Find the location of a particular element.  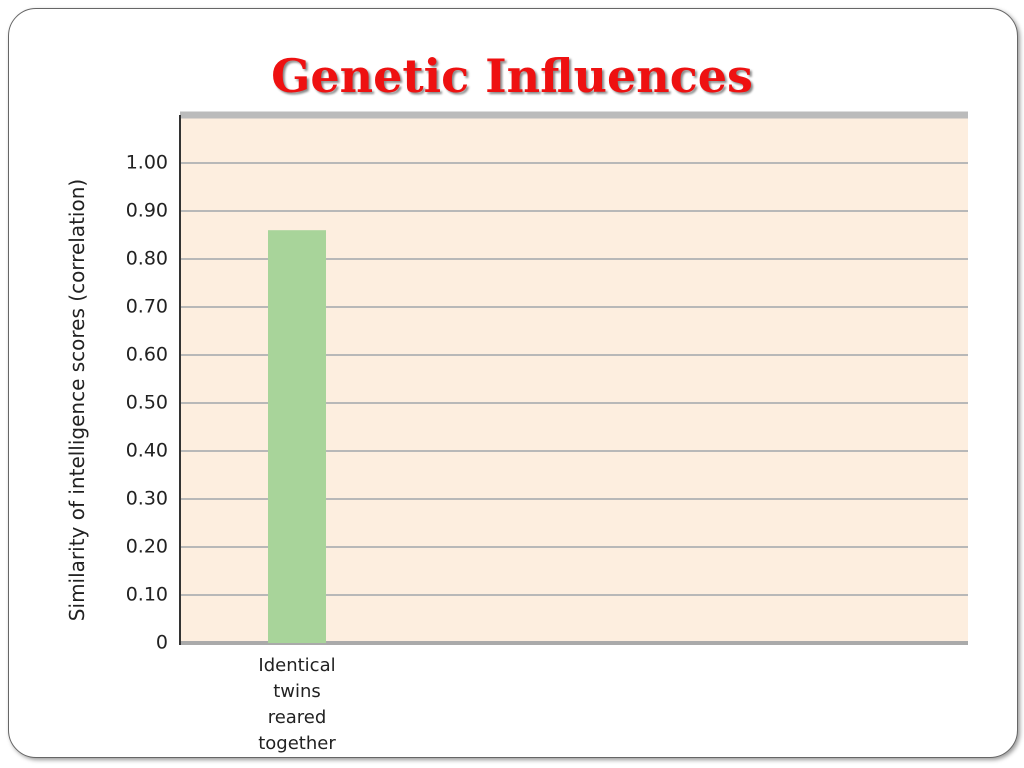

x-tick-label: Identical twins reared together is located at coordinates (297, 704).